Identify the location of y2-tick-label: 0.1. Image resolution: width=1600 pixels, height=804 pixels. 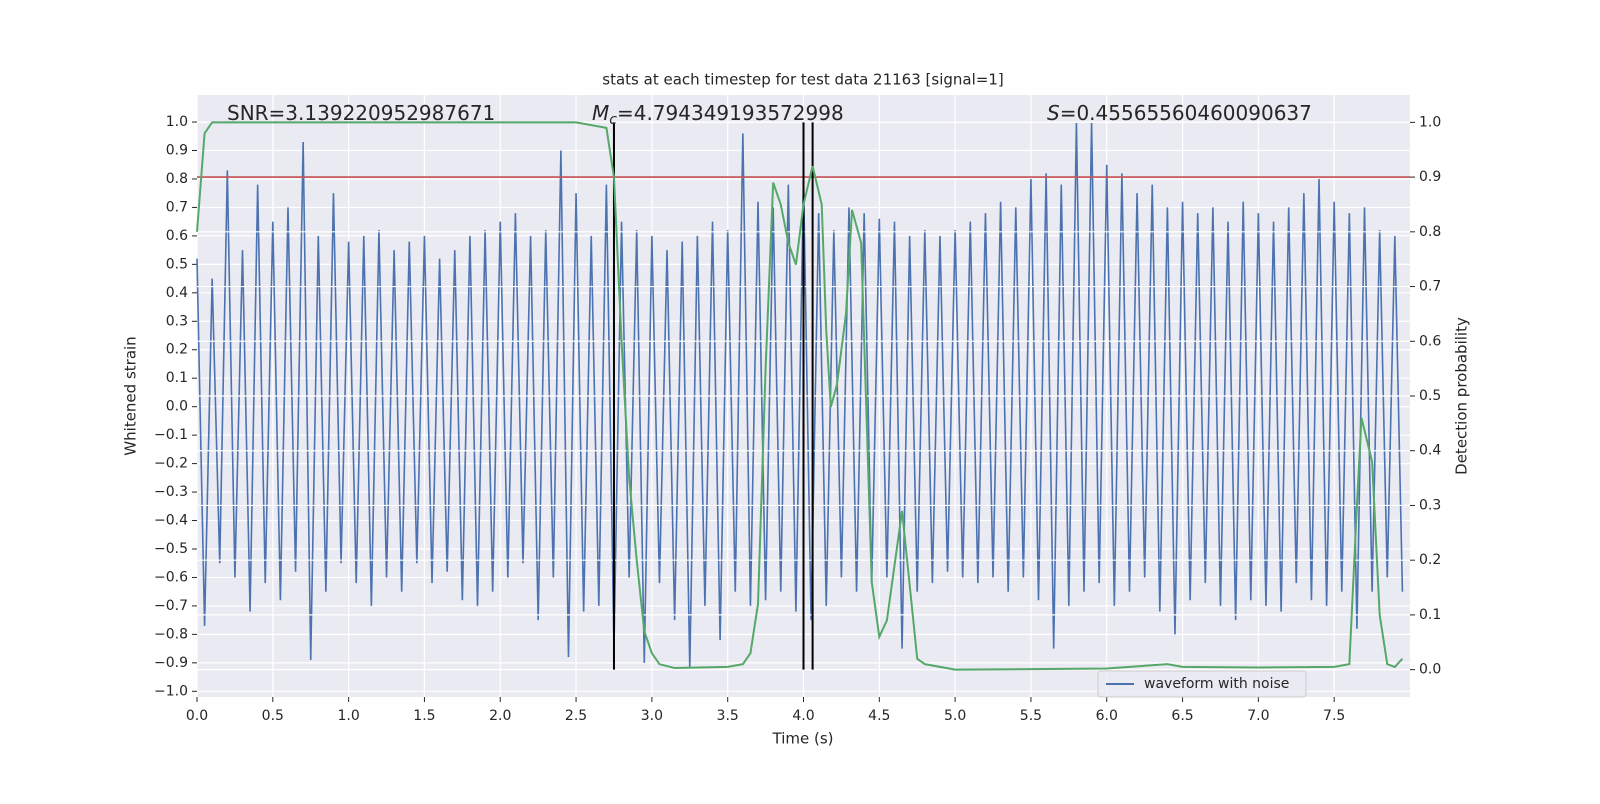
(1430, 615).